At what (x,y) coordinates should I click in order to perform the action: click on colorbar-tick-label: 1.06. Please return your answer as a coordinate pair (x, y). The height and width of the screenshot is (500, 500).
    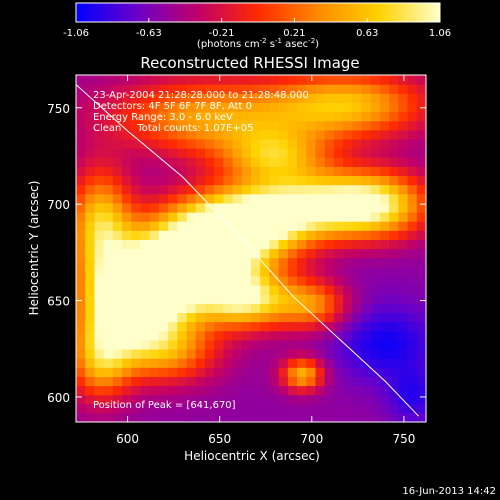
    Looking at the image, I should click on (440, 33).